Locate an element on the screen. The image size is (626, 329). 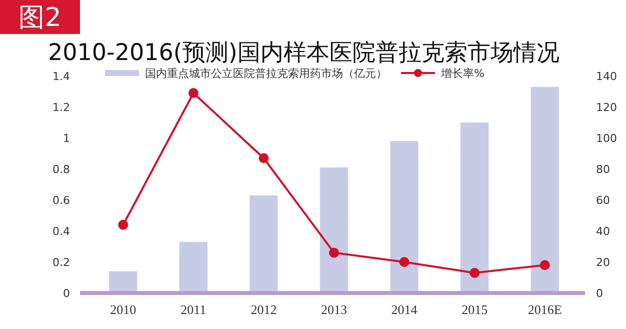
y2-tick-label: 20 is located at coordinates (603, 262).